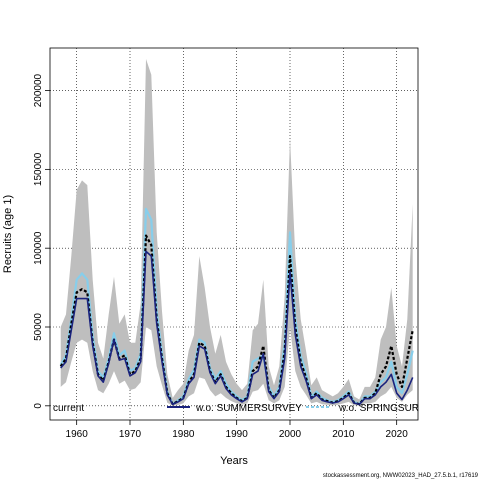 The height and width of the screenshot is (480, 480). I want to click on y-axis: 0 50000 100000 150000 200000, so click(41, 241).